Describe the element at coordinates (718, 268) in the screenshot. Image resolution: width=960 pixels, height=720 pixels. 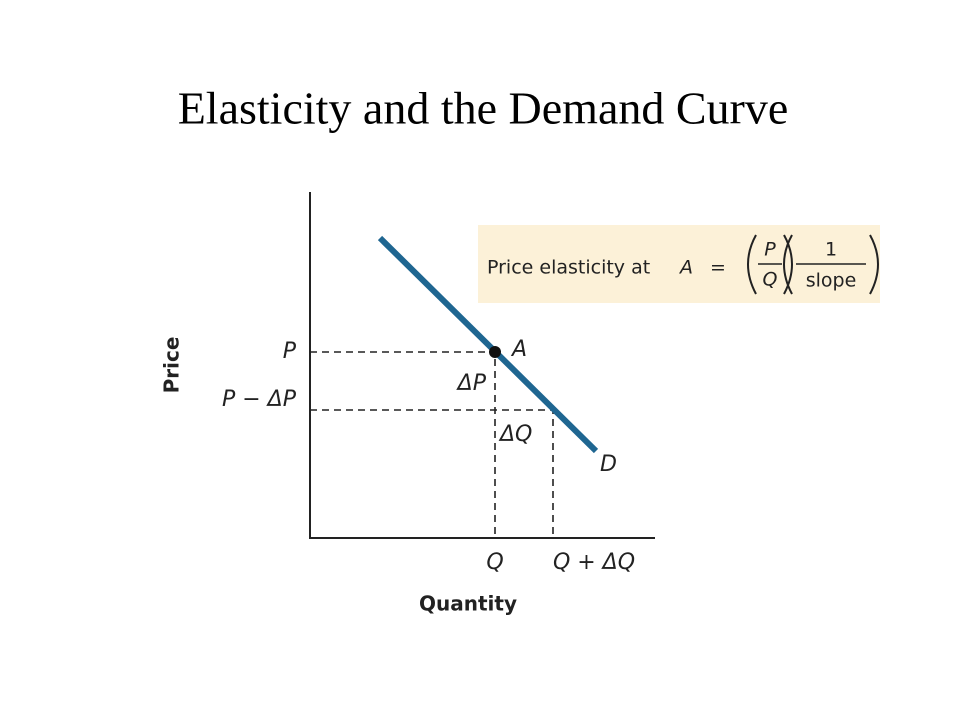
I see `formula-equals: =` at that location.